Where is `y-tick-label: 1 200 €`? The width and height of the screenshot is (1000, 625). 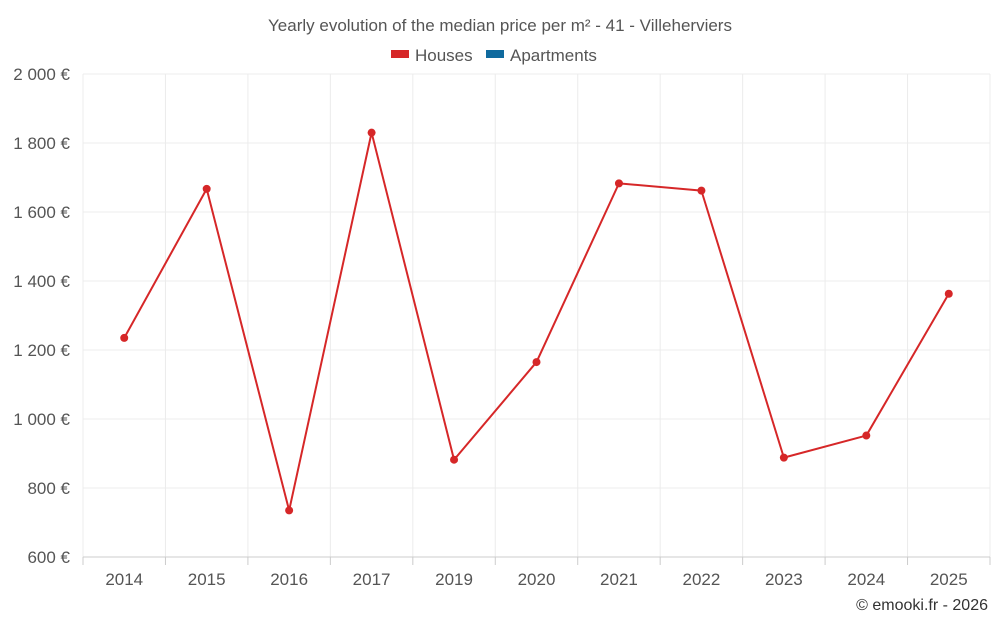
y-tick-label: 1 200 € is located at coordinates (41, 350).